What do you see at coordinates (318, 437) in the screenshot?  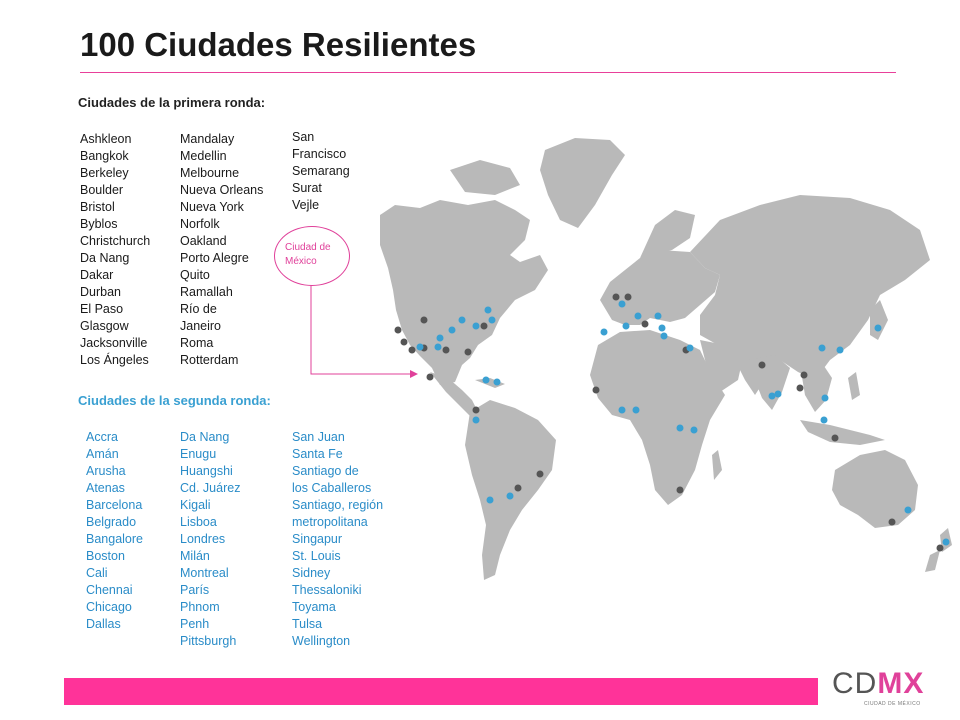 I see `city-name: San Juan` at bounding box center [318, 437].